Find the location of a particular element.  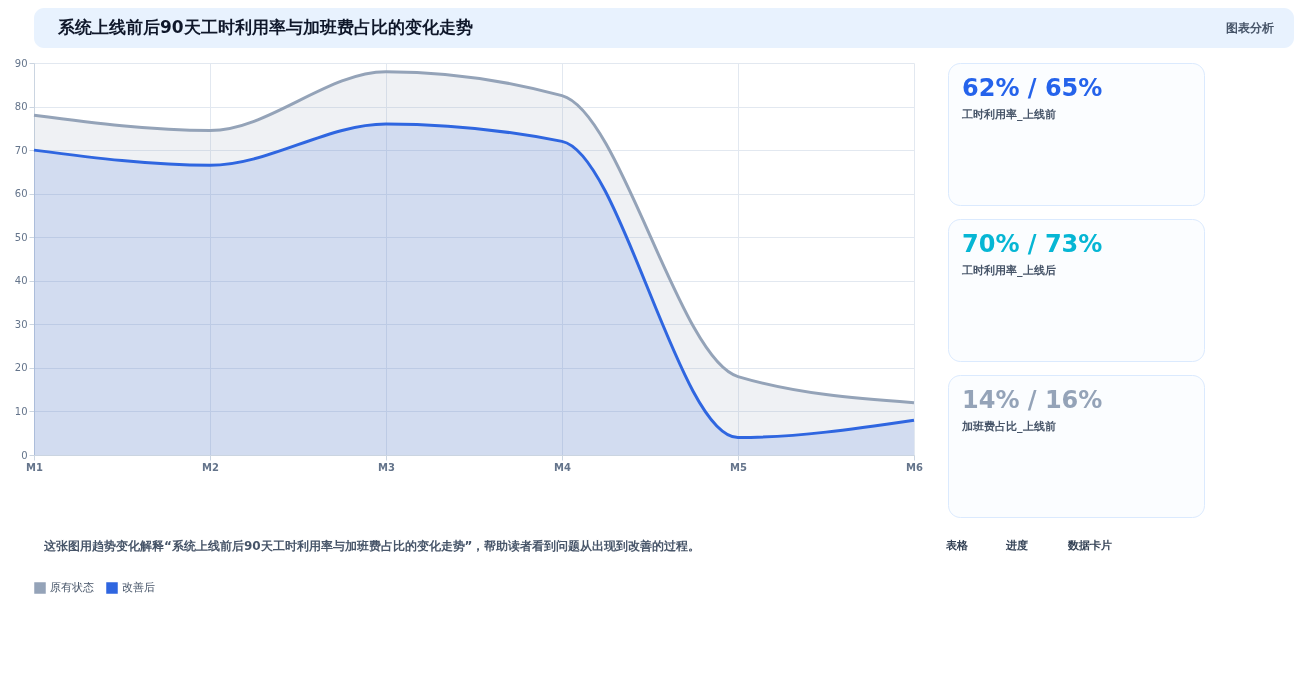

x-tick-label: M5 is located at coordinates (738, 467).